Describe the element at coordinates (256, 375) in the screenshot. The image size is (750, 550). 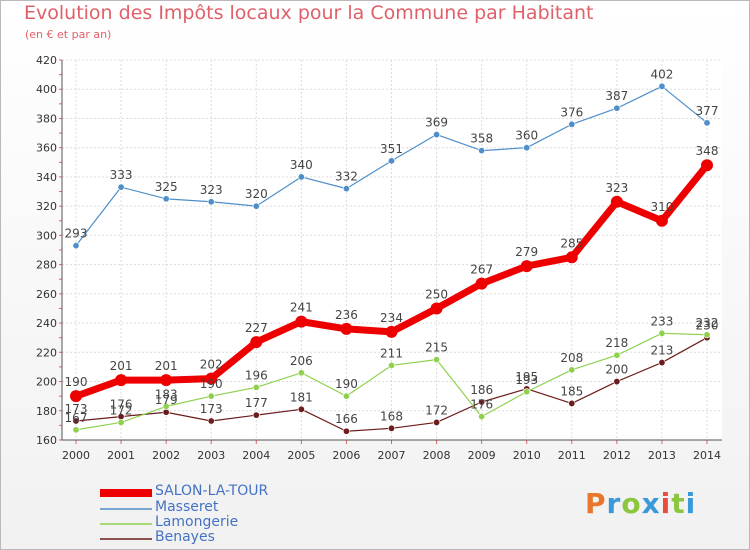
I see `data-label: 196` at that location.